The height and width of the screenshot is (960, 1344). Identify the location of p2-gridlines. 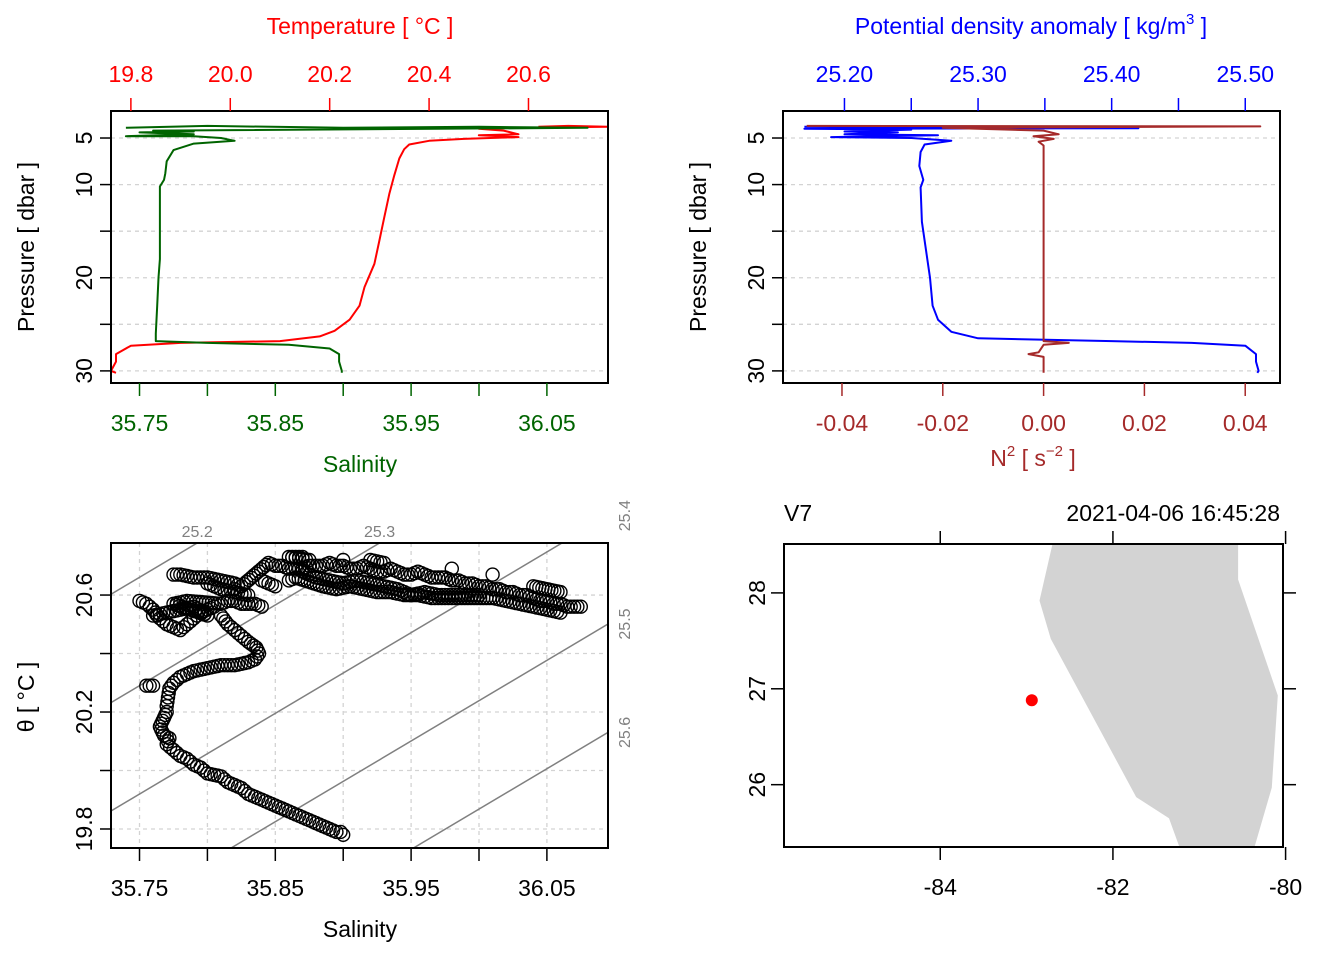
(1031, 254).